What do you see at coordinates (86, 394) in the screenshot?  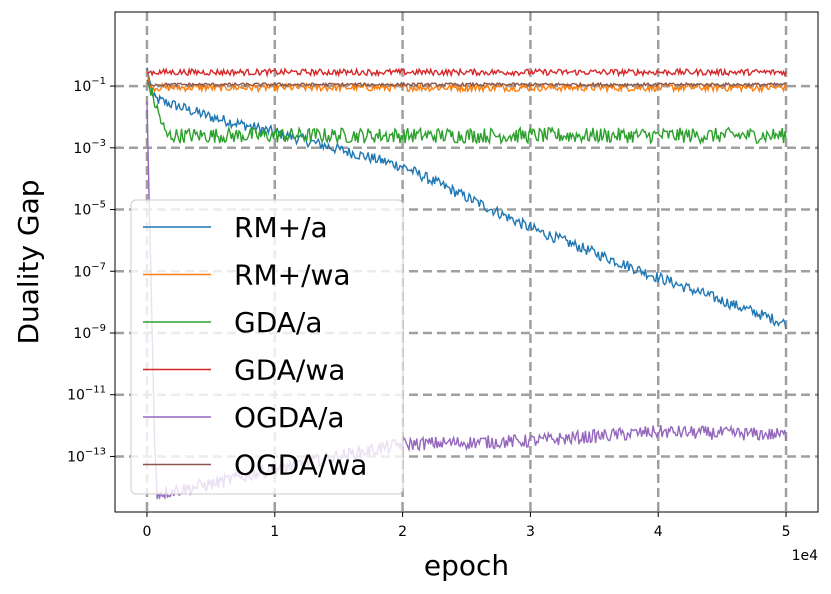 I see `y-tick-label: 10⁻¹¹` at bounding box center [86, 394].